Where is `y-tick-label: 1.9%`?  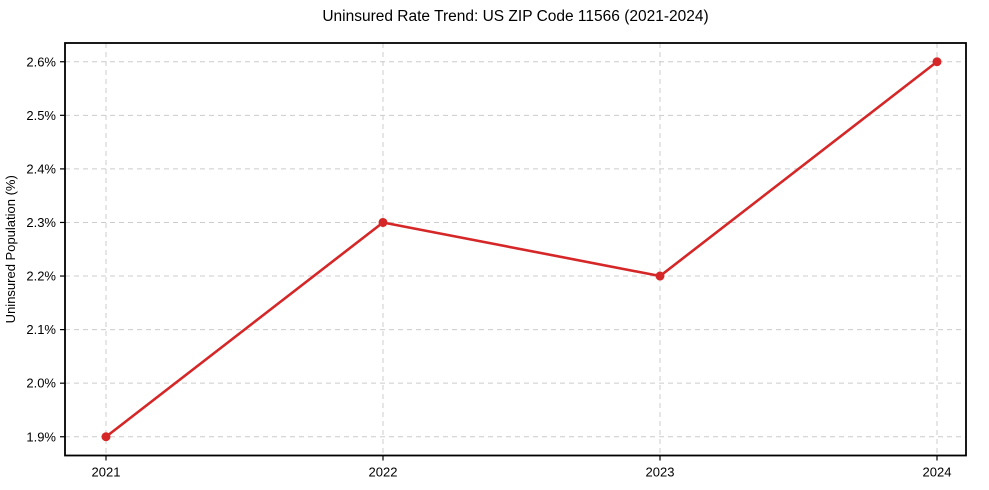 y-tick-label: 1.9% is located at coordinates (41, 436).